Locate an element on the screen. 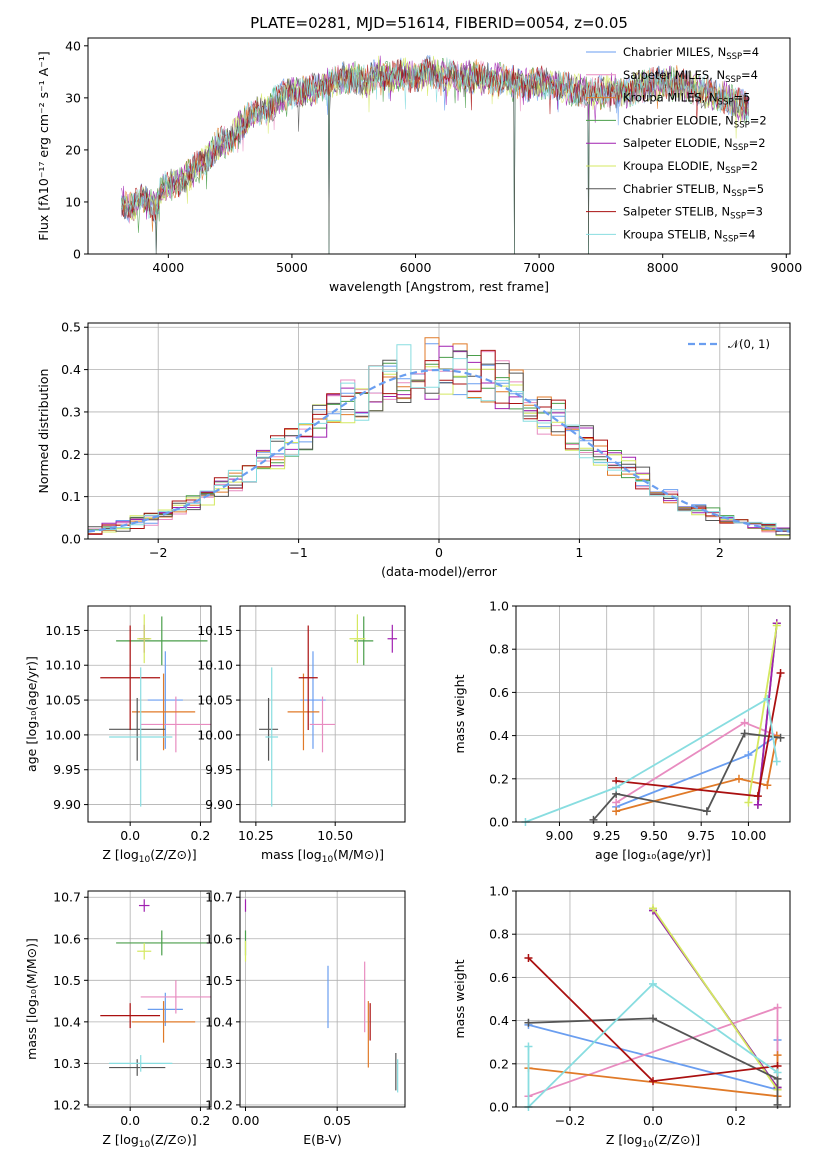 The width and height of the screenshot is (819, 1170). normal-curve is located at coordinates (439, 450).